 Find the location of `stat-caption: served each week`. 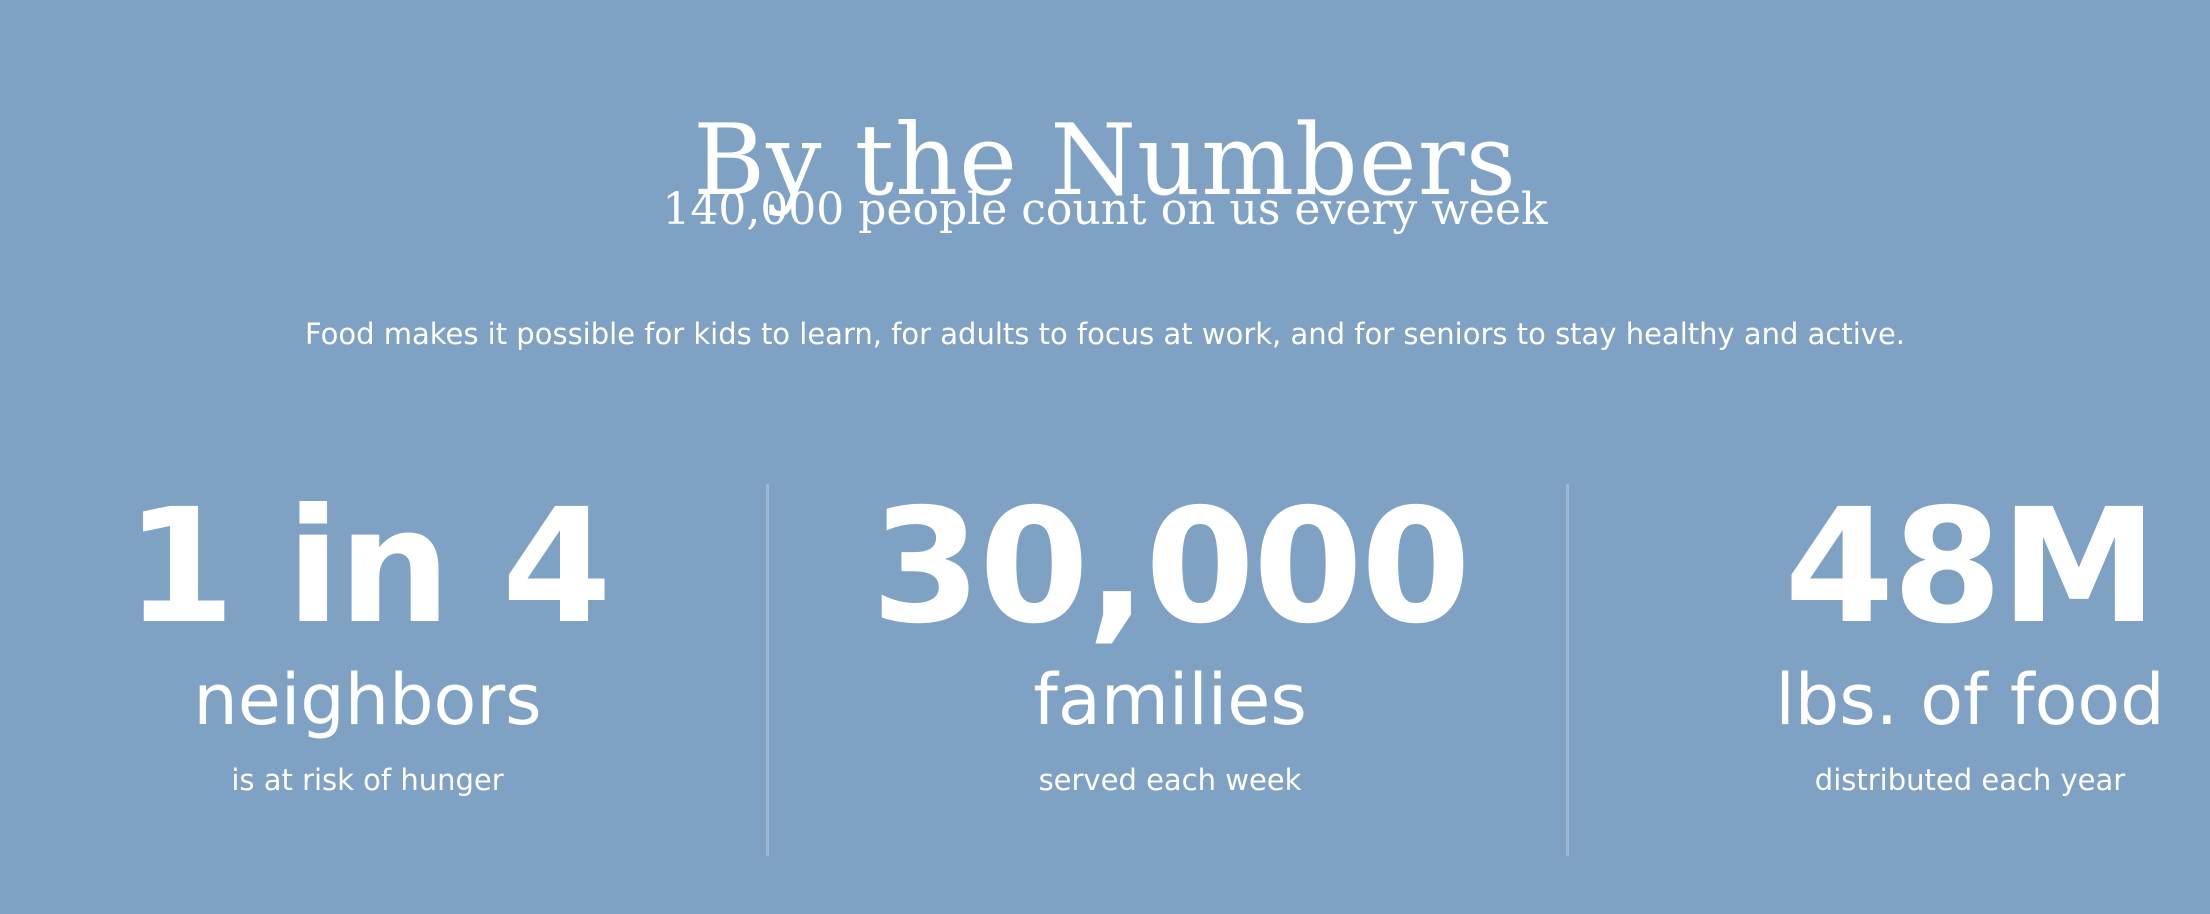

stat-caption: served each week is located at coordinates (1170, 780).